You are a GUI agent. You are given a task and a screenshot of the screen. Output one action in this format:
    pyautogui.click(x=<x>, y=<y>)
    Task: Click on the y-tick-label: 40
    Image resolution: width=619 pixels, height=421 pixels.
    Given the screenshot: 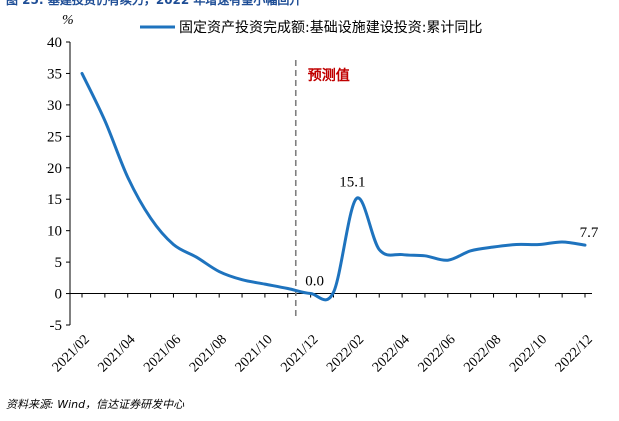 What is the action you would take?
    pyautogui.click(x=54, y=43)
    